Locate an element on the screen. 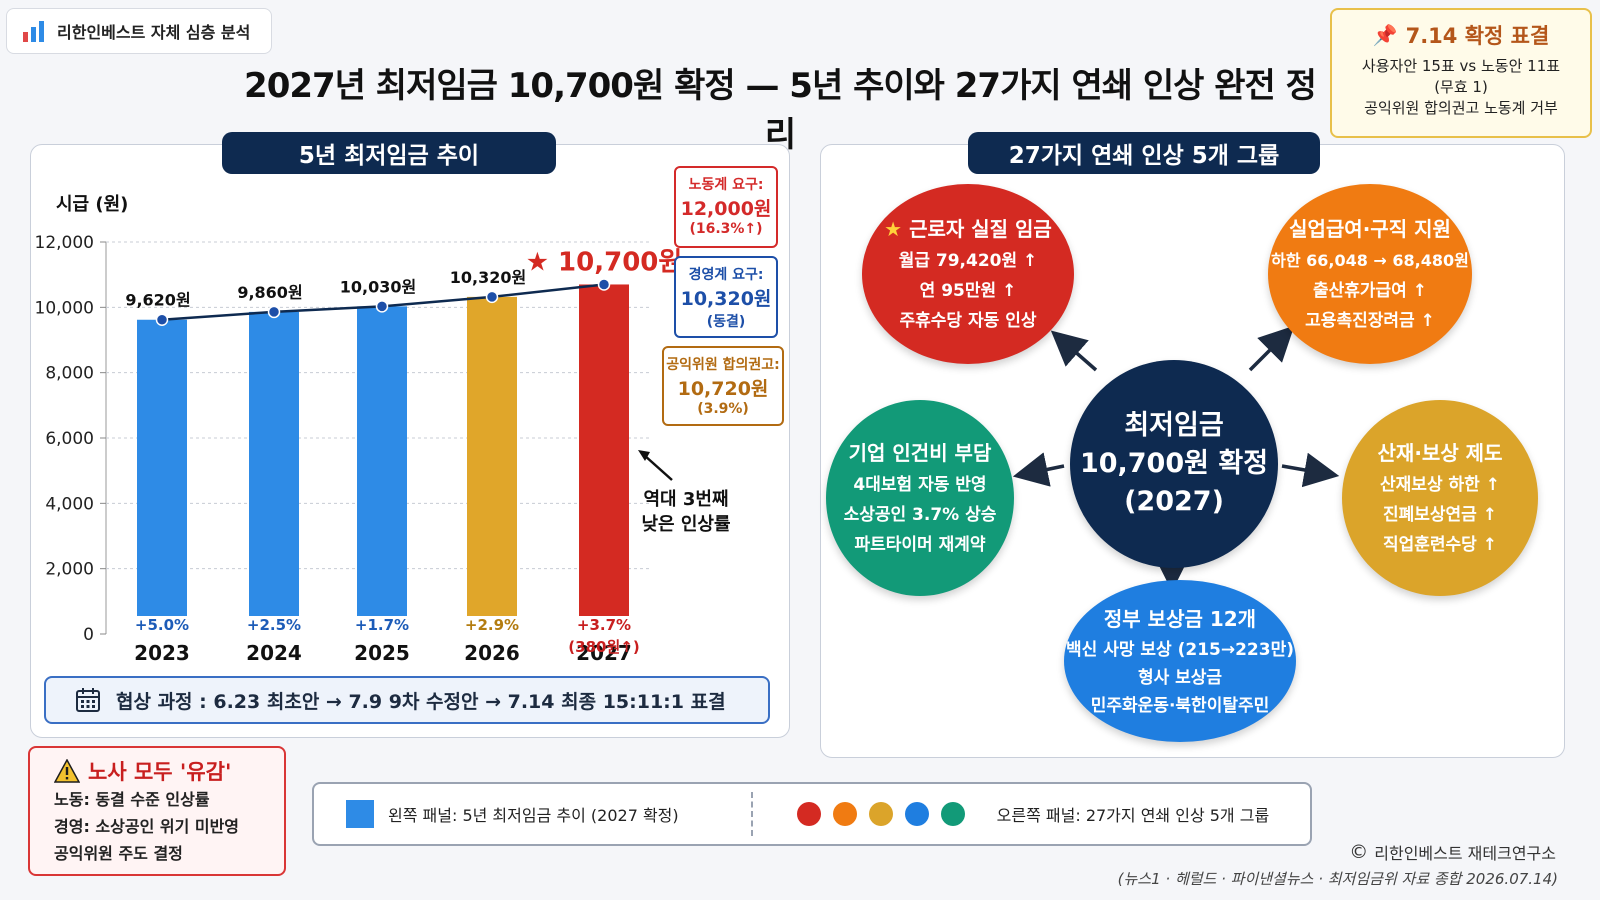 Image resolution: width=1600 pixels, height=900 pixels. value-label: 9,860원 is located at coordinates (269, 292).